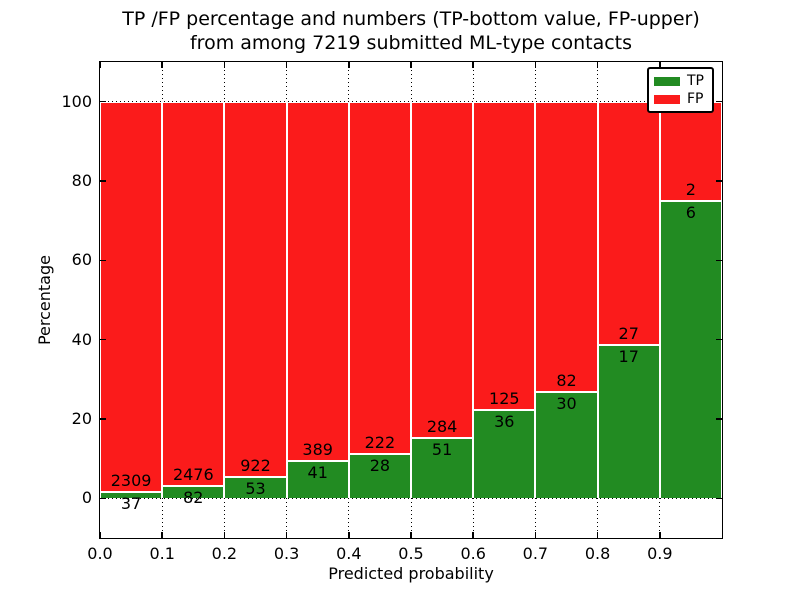 The width and height of the screenshot is (800, 600). Describe the element at coordinates (667, 81) in the screenshot. I see `legend-swatch-tp-icon` at that location.